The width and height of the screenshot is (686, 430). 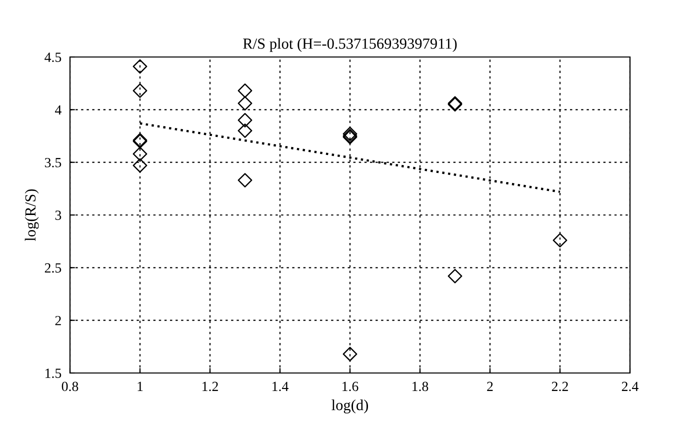 What do you see at coordinates (31, 215) in the screenshot?
I see `y-axis-title: log(R/S)` at bounding box center [31, 215].